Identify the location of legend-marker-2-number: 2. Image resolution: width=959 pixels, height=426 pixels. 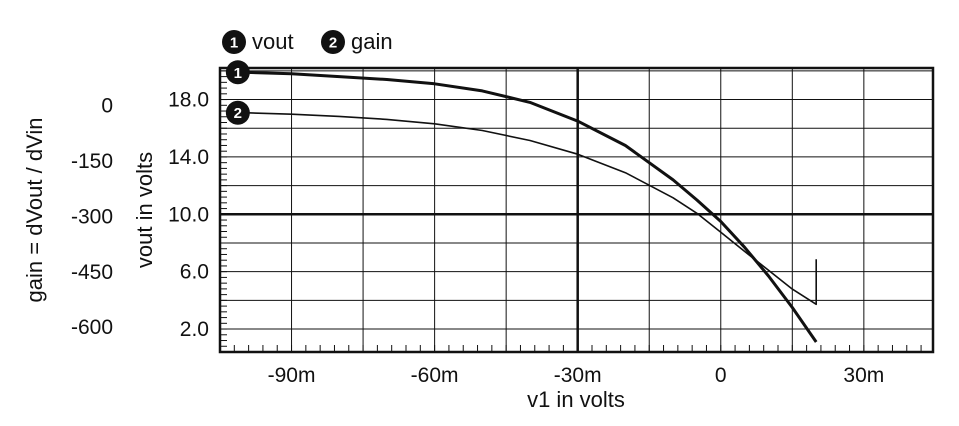
(333, 43).